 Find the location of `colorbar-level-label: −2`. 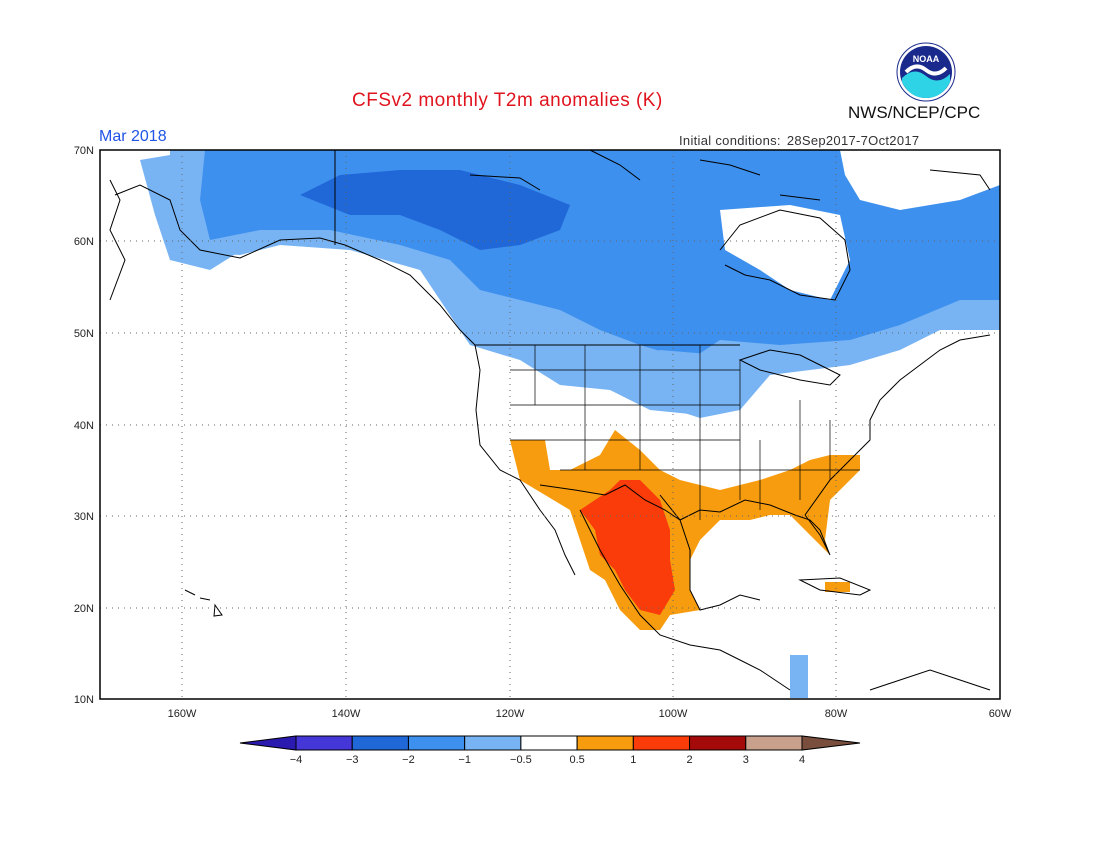

colorbar-level-label: −2 is located at coordinates (408, 760).